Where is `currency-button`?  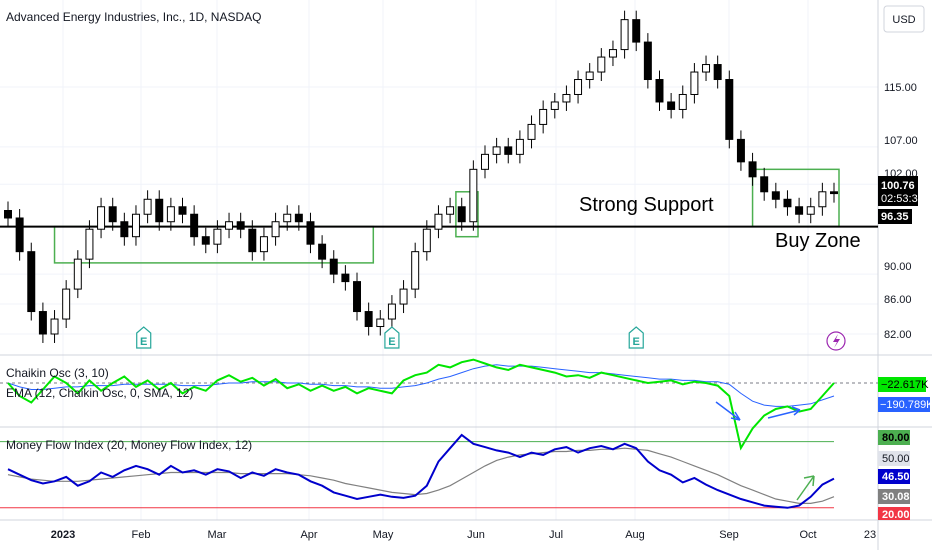 currency-button is located at coordinates (904, 19).